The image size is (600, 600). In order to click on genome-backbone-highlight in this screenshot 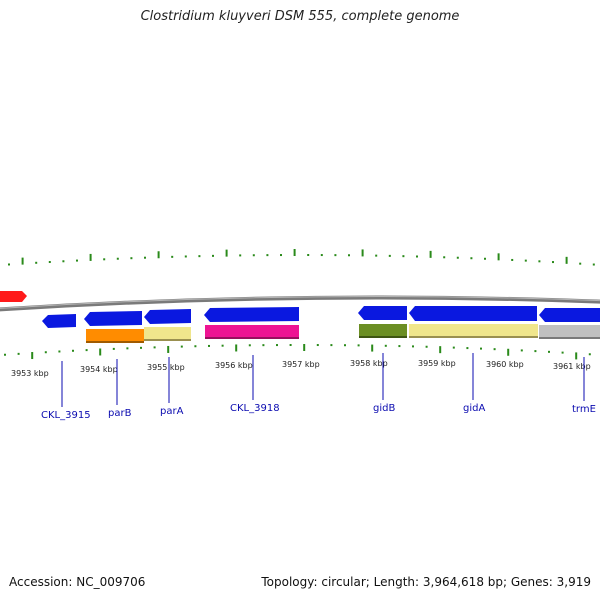, I will do `click(300, 302)`.